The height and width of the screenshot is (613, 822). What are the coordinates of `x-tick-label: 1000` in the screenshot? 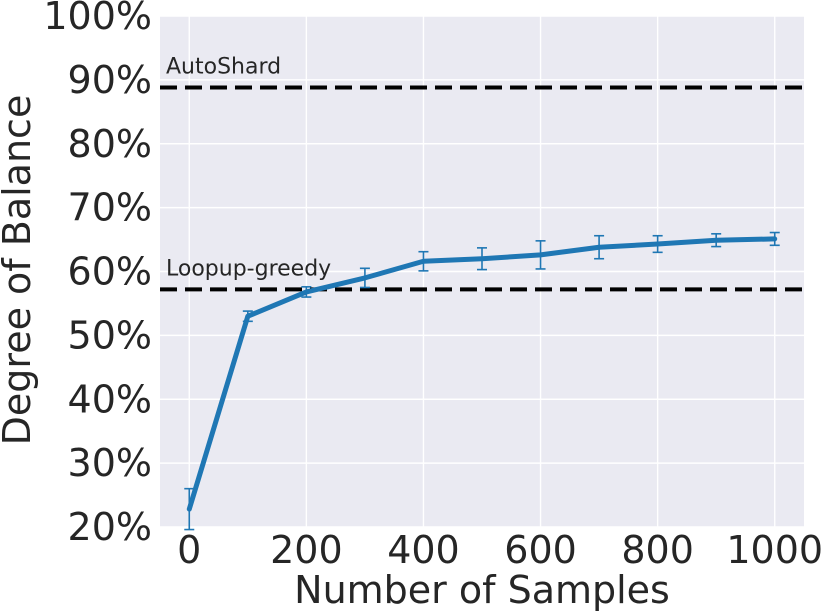 It's located at (774, 550).